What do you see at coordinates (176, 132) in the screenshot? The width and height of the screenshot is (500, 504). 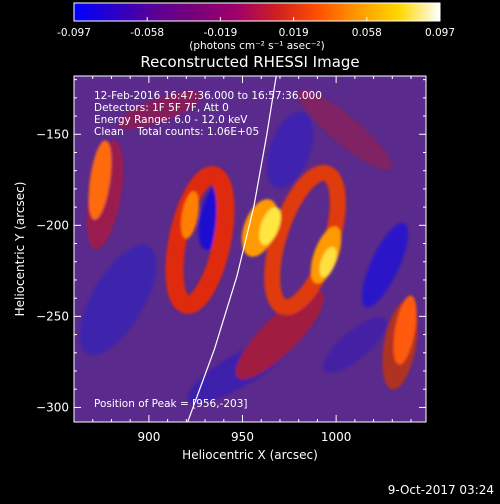 I see `clean-counts-text: Clean Total counts: 1.06E+05` at bounding box center [176, 132].